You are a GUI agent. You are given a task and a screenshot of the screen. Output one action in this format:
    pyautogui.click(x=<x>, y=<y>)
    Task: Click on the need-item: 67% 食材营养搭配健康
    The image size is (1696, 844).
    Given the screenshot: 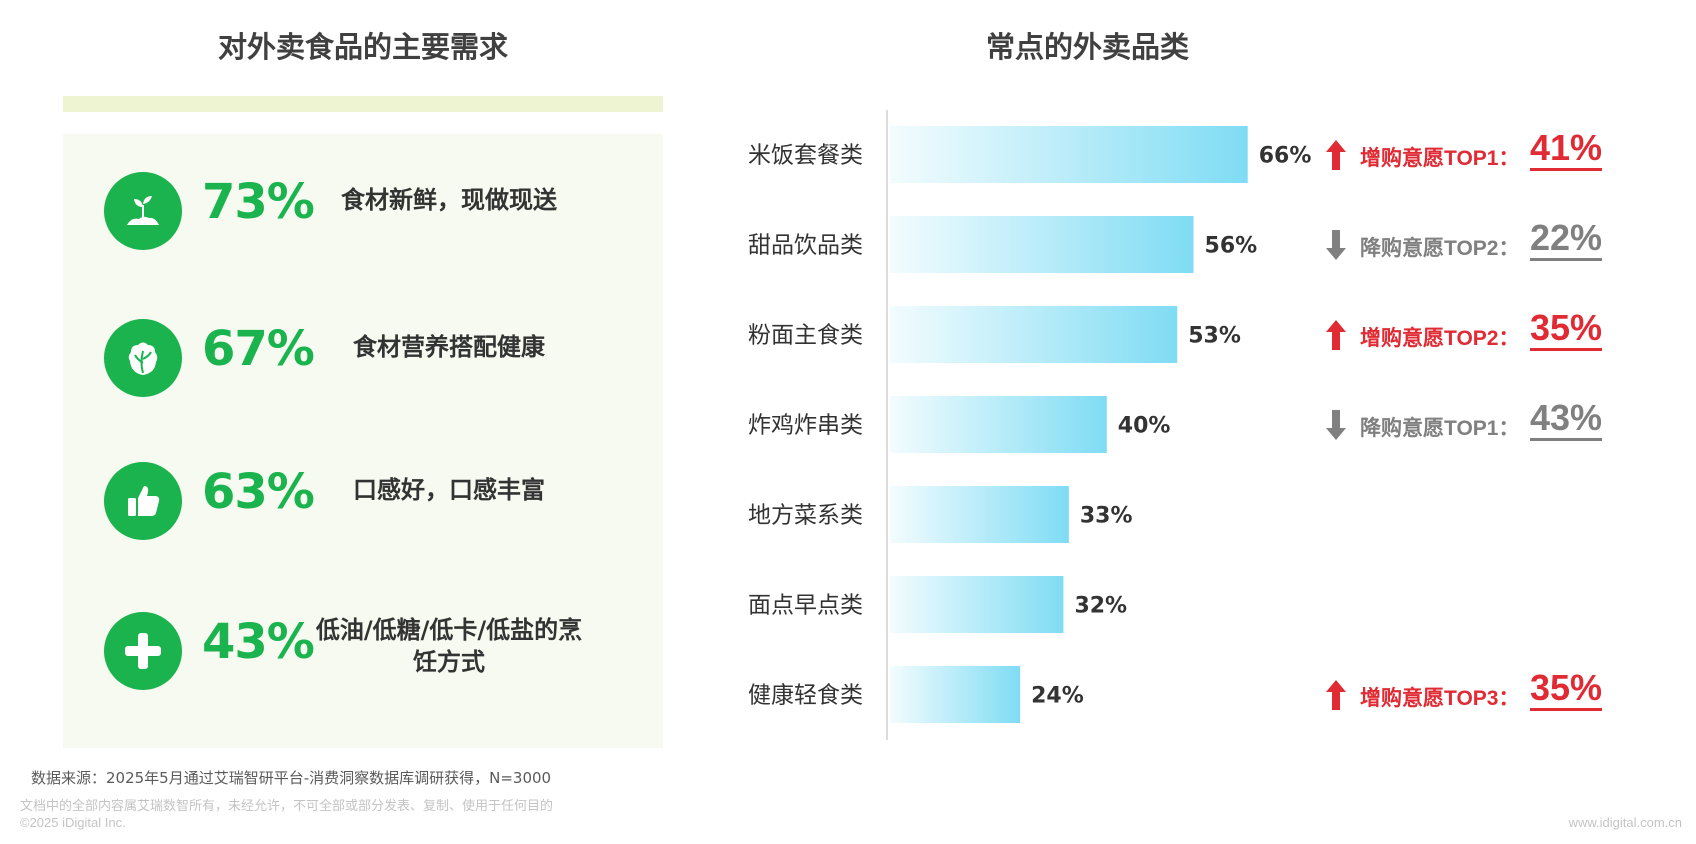 What is the action you would take?
    pyautogui.click(x=384, y=359)
    